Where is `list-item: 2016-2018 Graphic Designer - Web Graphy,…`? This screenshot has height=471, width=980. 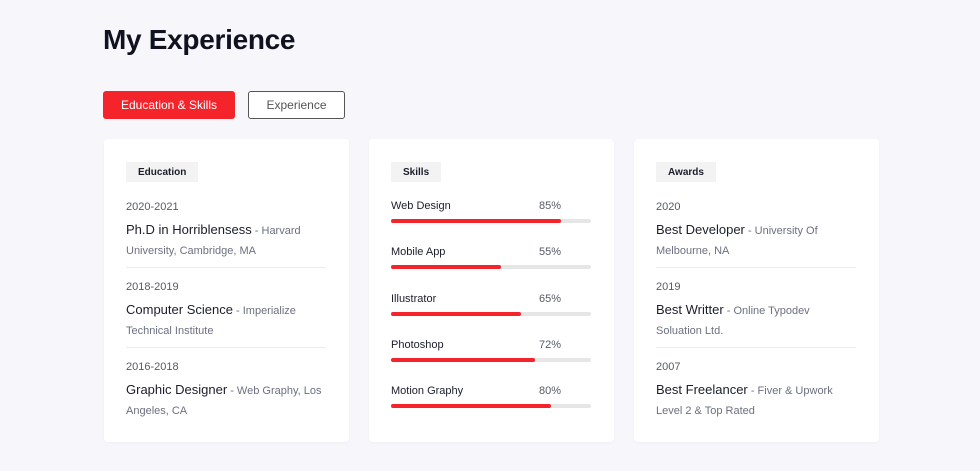 list-item: 2016-2018 Graphic Designer - Web Graphy,… is located at coordinates (226, 398).